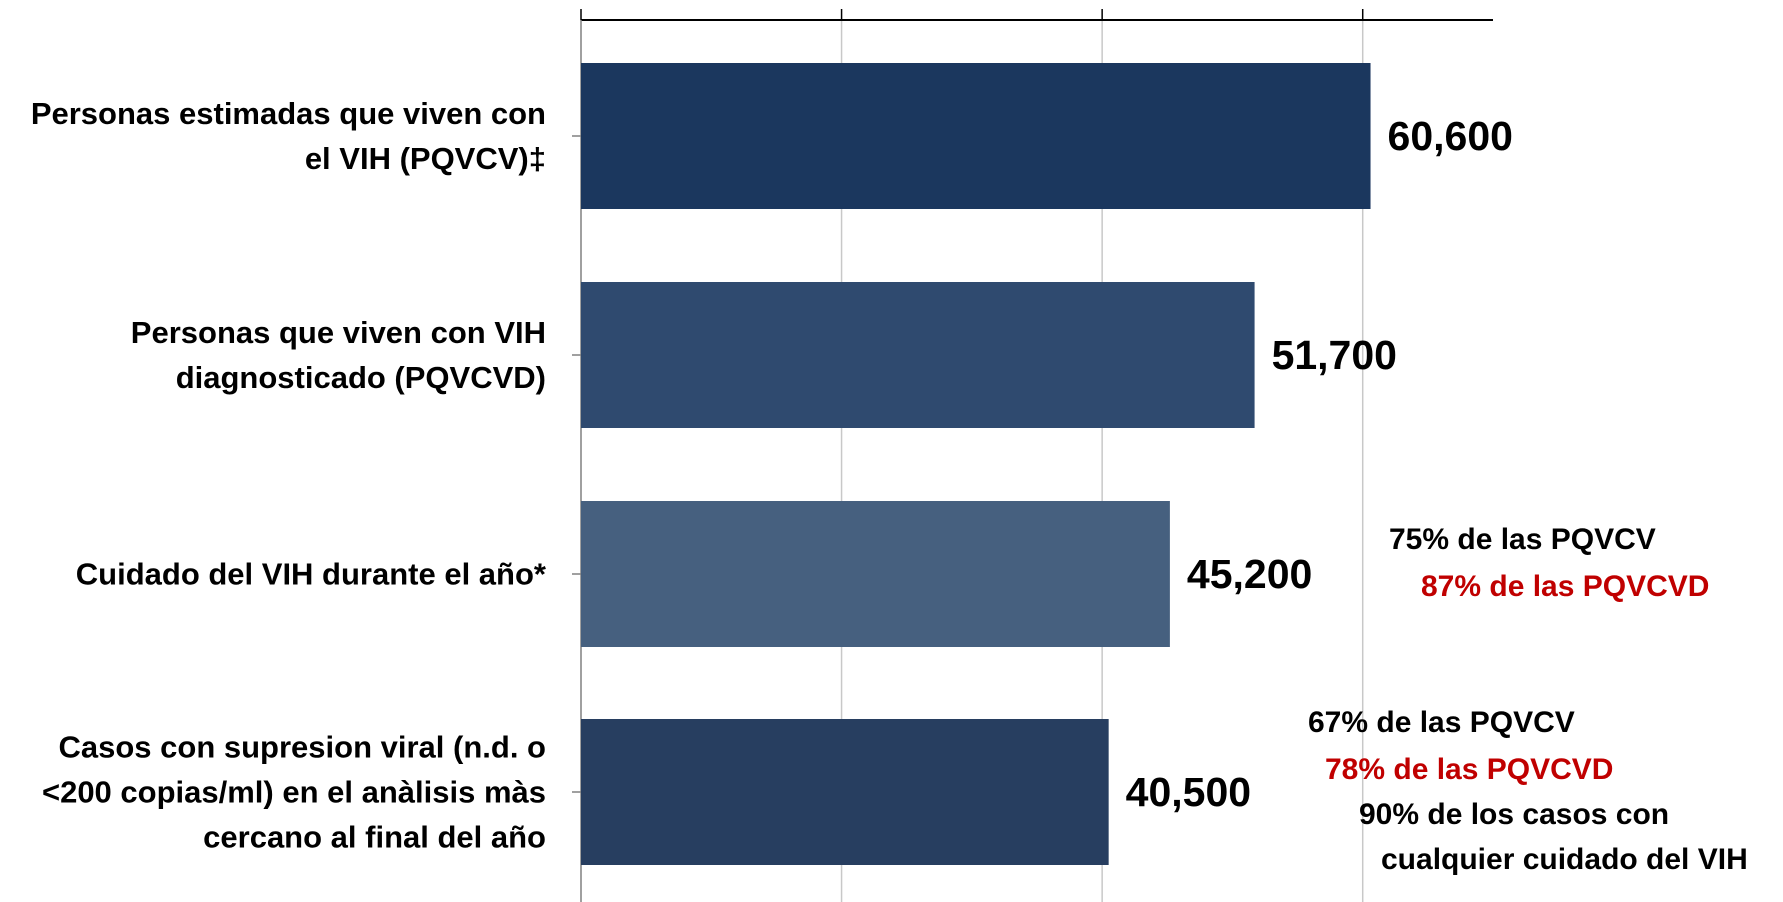  What do you see at coordinates (1514, 814) in the screenshot?
I see `annotation: 90% de los casos con` at bounding box center [1514, 814].